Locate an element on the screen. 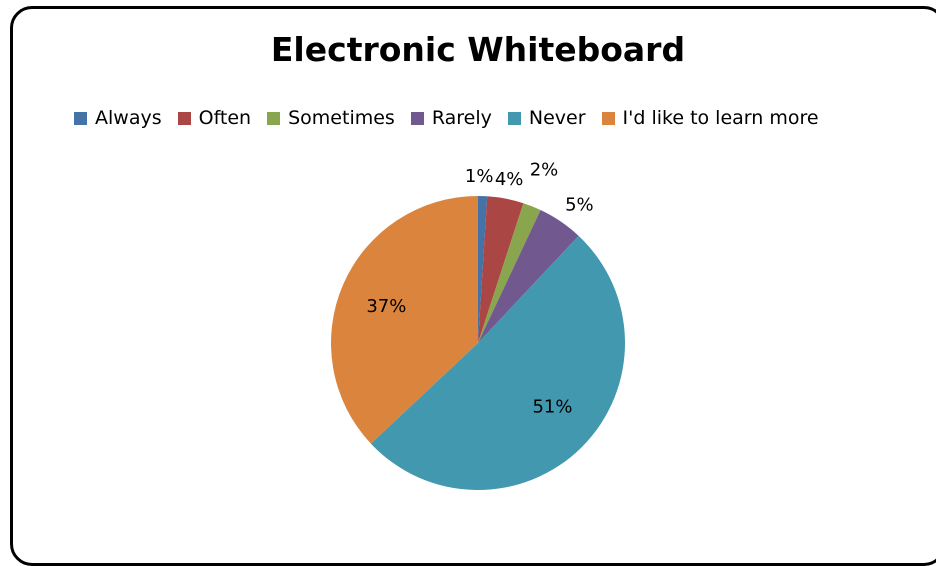 This screenshot has height=566, width=936. pie-slice-i-d-like-to-learn-more is located at coordinates (404, 320).